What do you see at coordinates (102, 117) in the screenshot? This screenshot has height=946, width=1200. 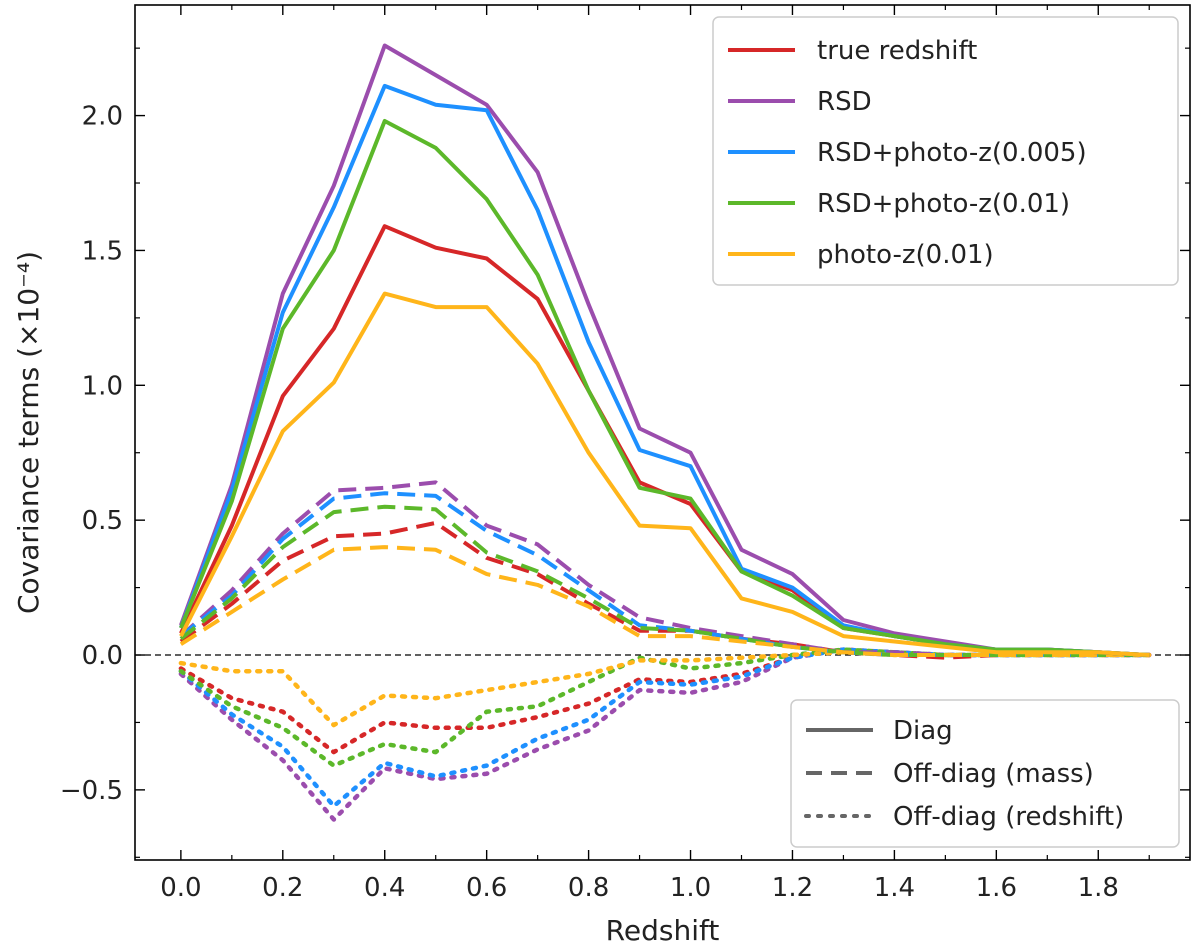 I see `y-tick-label: 2.0` at bounding box center [102, 117].